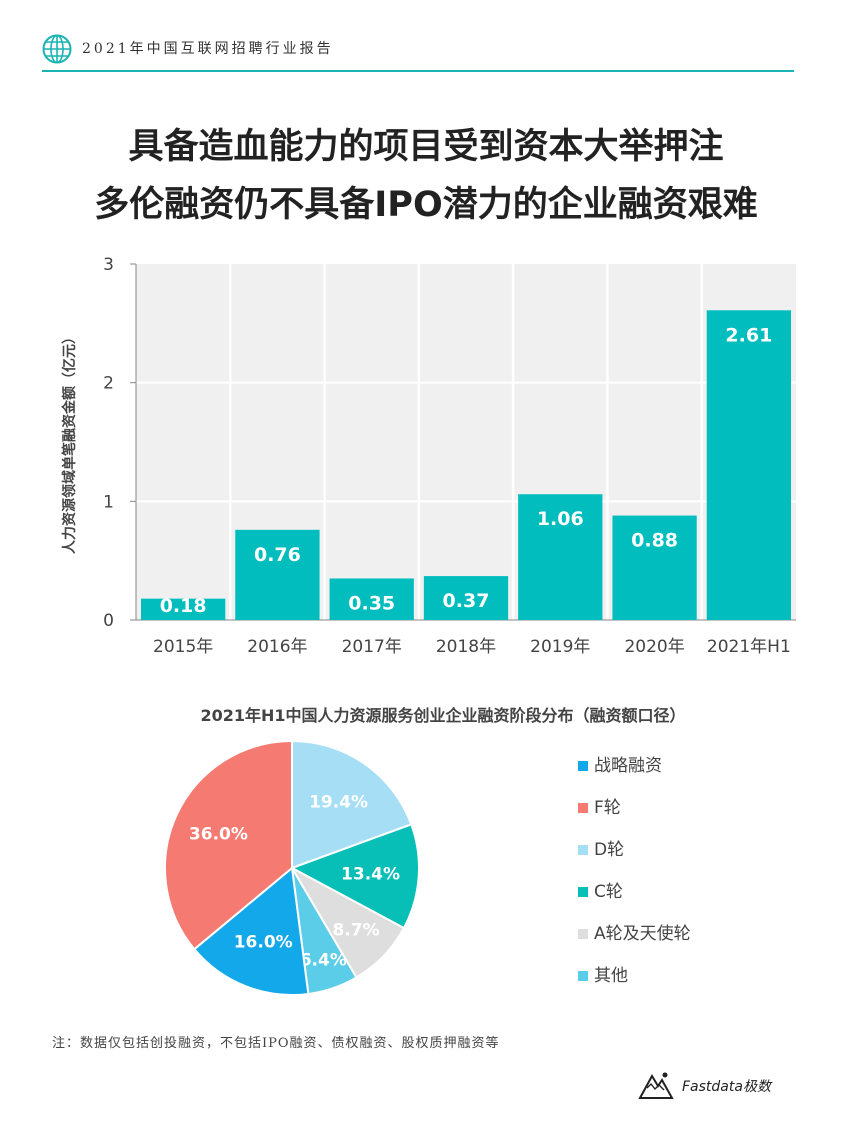 The height and width of the screenshot is (1136, 852). What do you see at coordinates (443, 715) in the screenshot?
I see `pie-chart-title: 2021年H1中国人力资源服务创业企业融资阶段分布（融资额口径）` at bounding box center [443, 715].